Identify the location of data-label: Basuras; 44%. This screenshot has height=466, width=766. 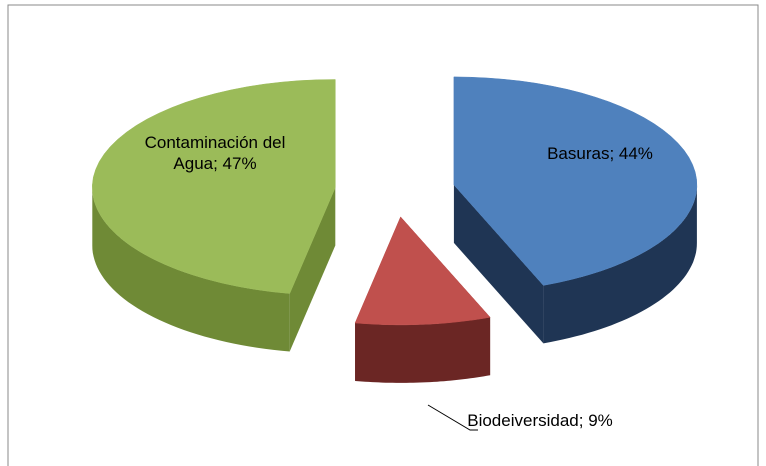
(600, 153).